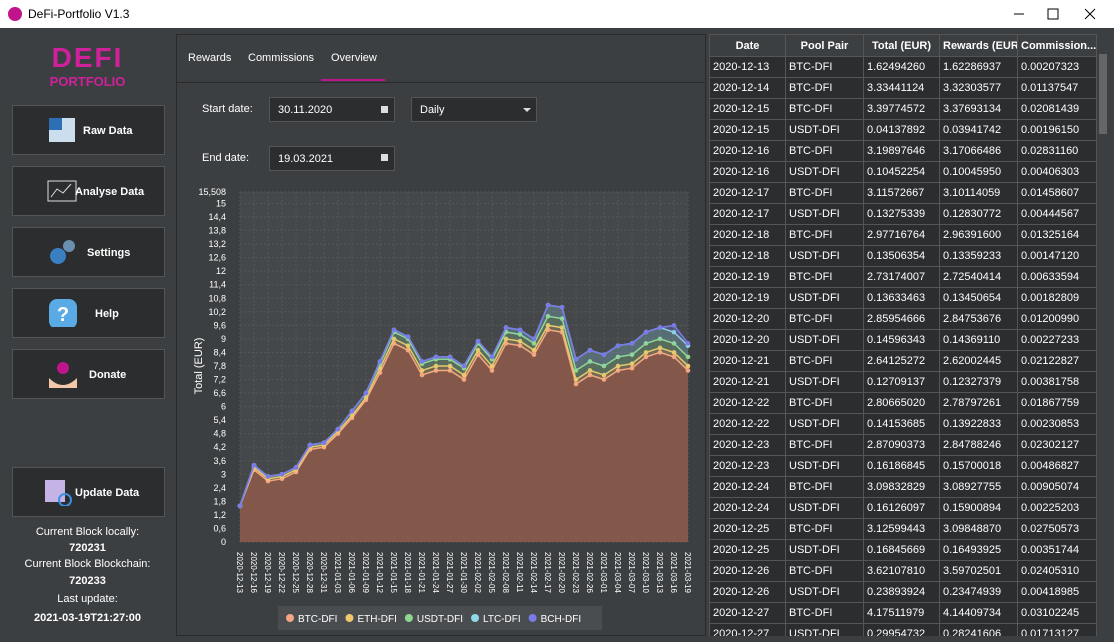 This screenshot has width=1114, height=642. What do you see at coordinates (88, 313) in the screenshot?
I see `help-button: ? Help` at bounding box center [88, 313].